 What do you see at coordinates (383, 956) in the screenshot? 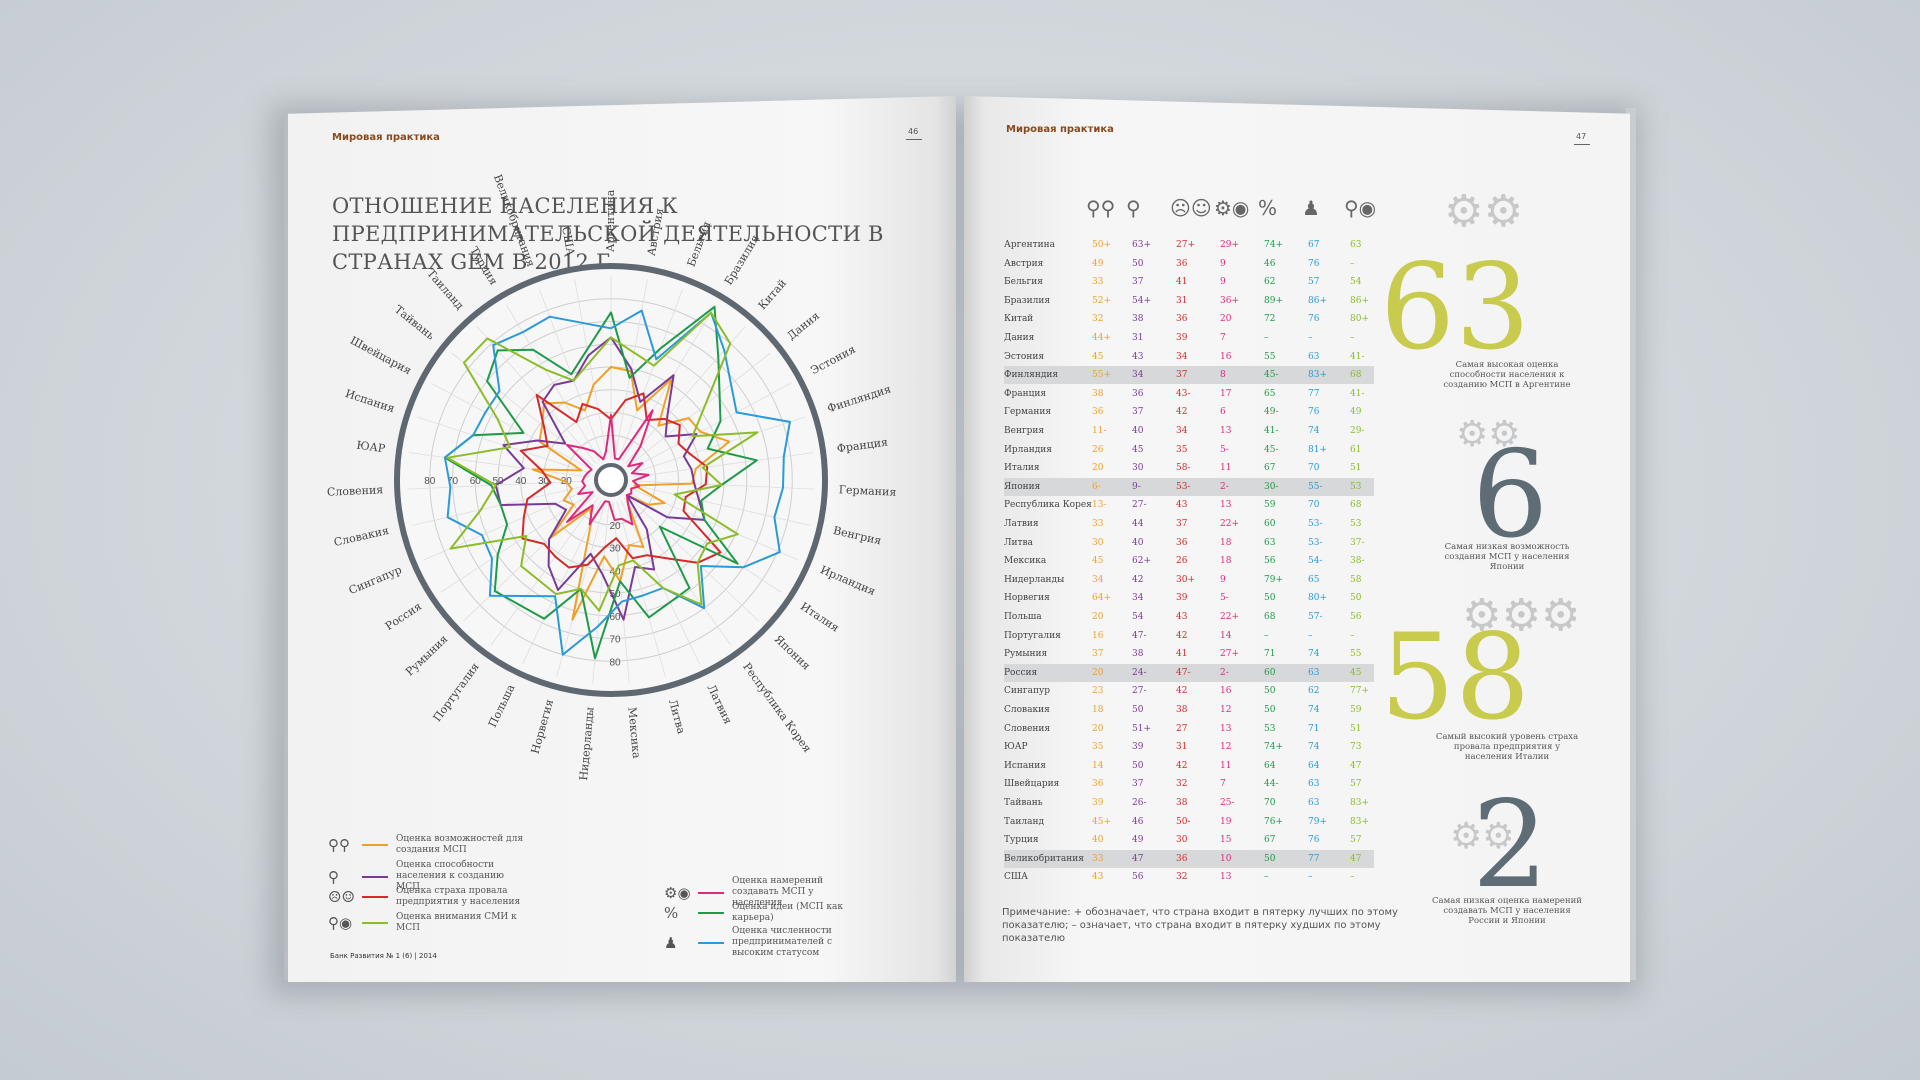
I see `footer: Банк Развития № 1 (6) | 2014` at bounding box center [383, 956].